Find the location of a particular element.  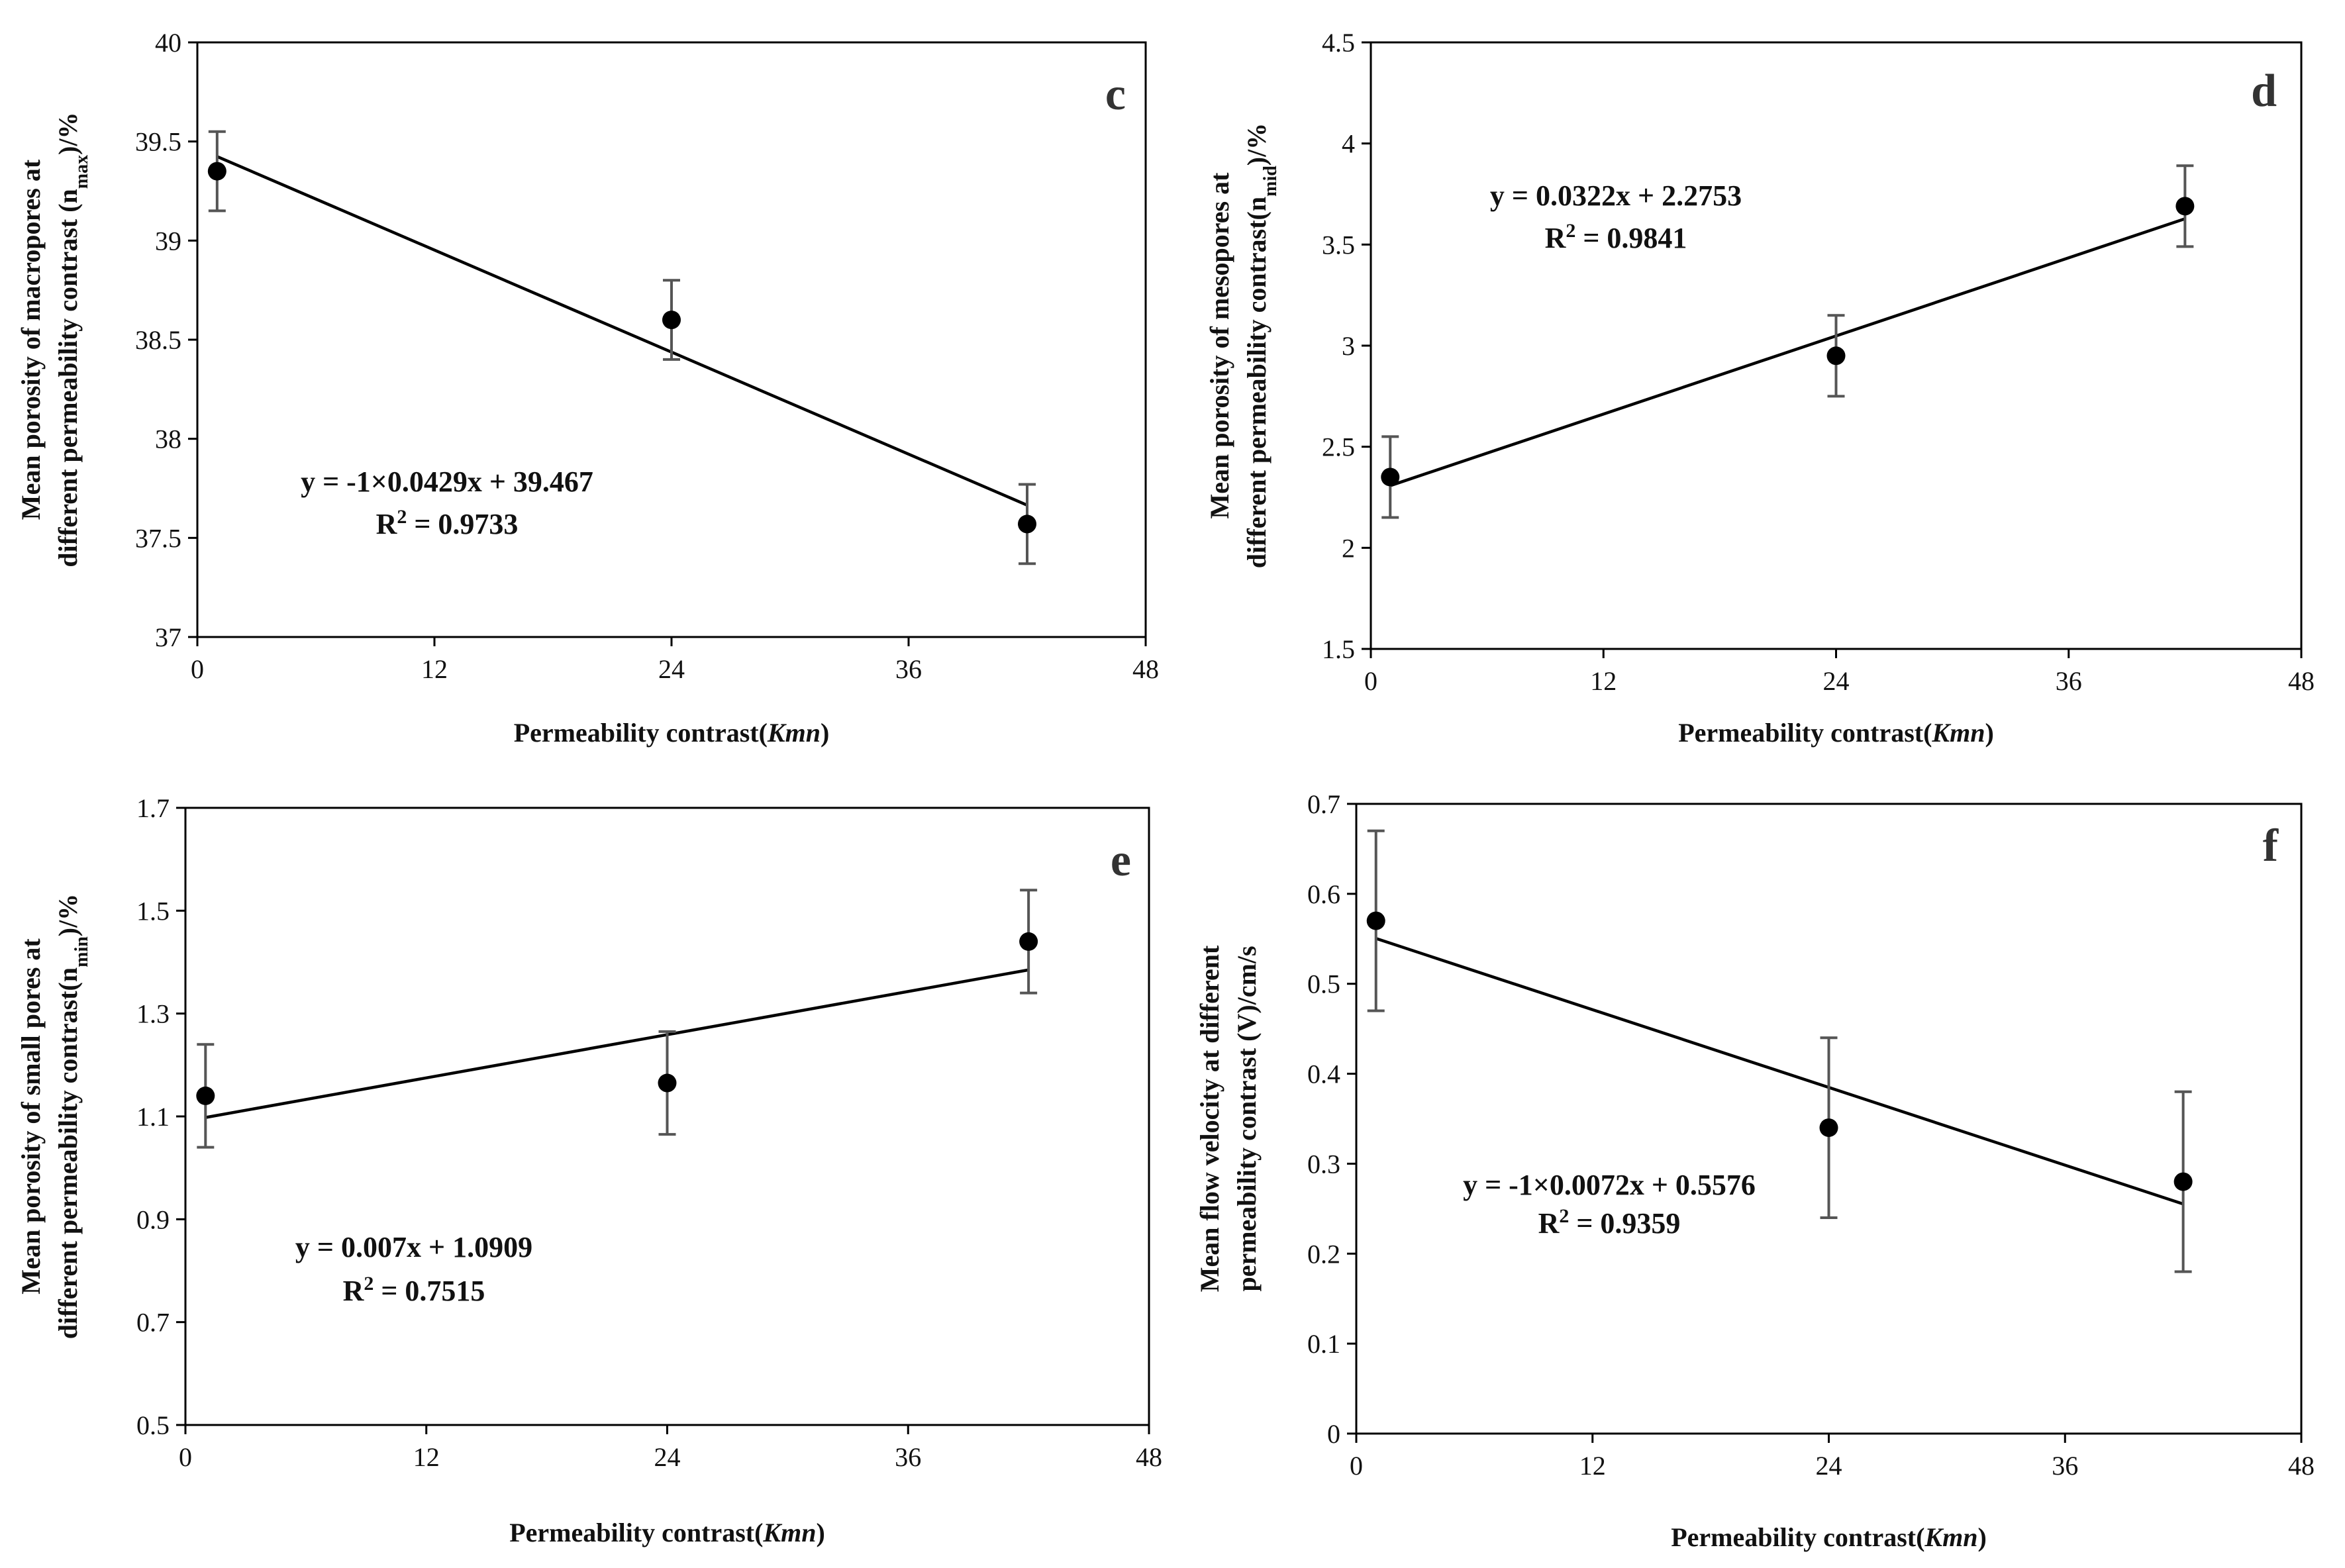

y-tick-label: 0.6 is located at coordinates (1323, 894).